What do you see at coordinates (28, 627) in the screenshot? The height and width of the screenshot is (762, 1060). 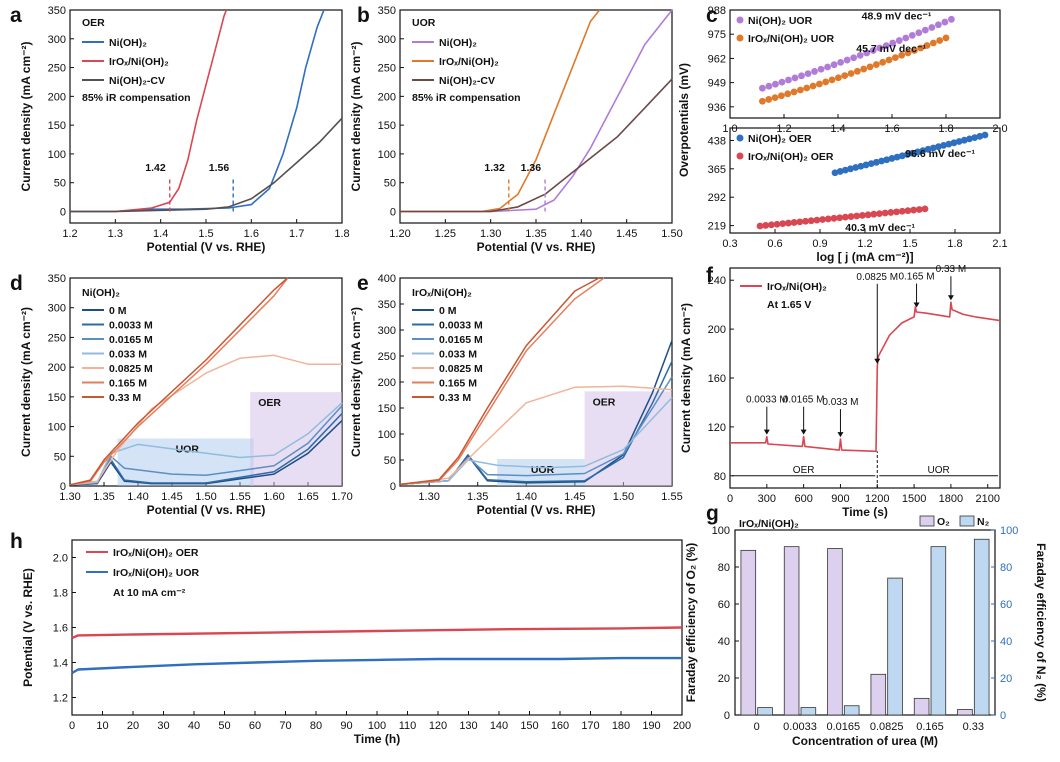 I see `y-axis-label: Potential (V vs. RHE)` at bounding box center [28, 627].